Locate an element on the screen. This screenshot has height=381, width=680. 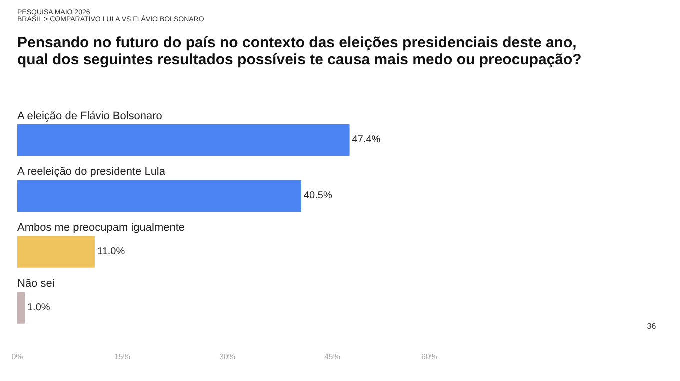
chart-title: Pensando no futuro do país no contexto das eleições presidenciais deste ano, qual dos seguintes resultados possíveis te causa mais medo ou preocupação? is located at coordinates (300, 51).